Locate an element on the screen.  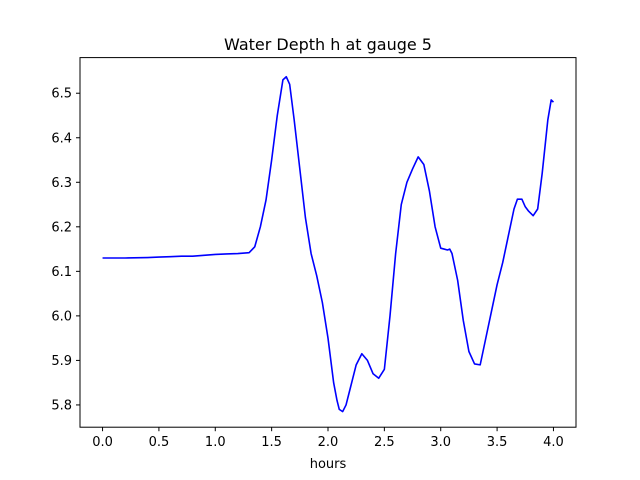
x-tick-label: 3.5 is located at coordinates (497, 442).